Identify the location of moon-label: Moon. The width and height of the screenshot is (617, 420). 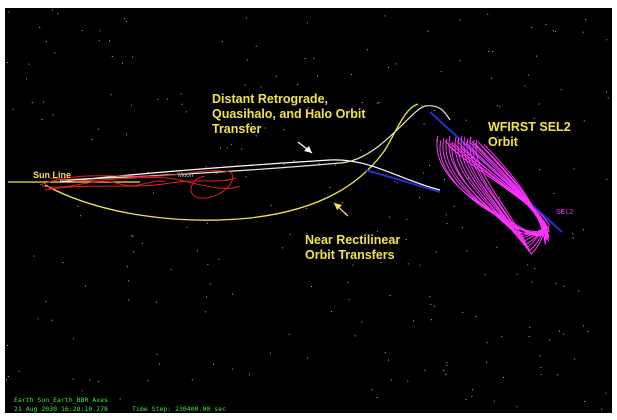
(185, 176).